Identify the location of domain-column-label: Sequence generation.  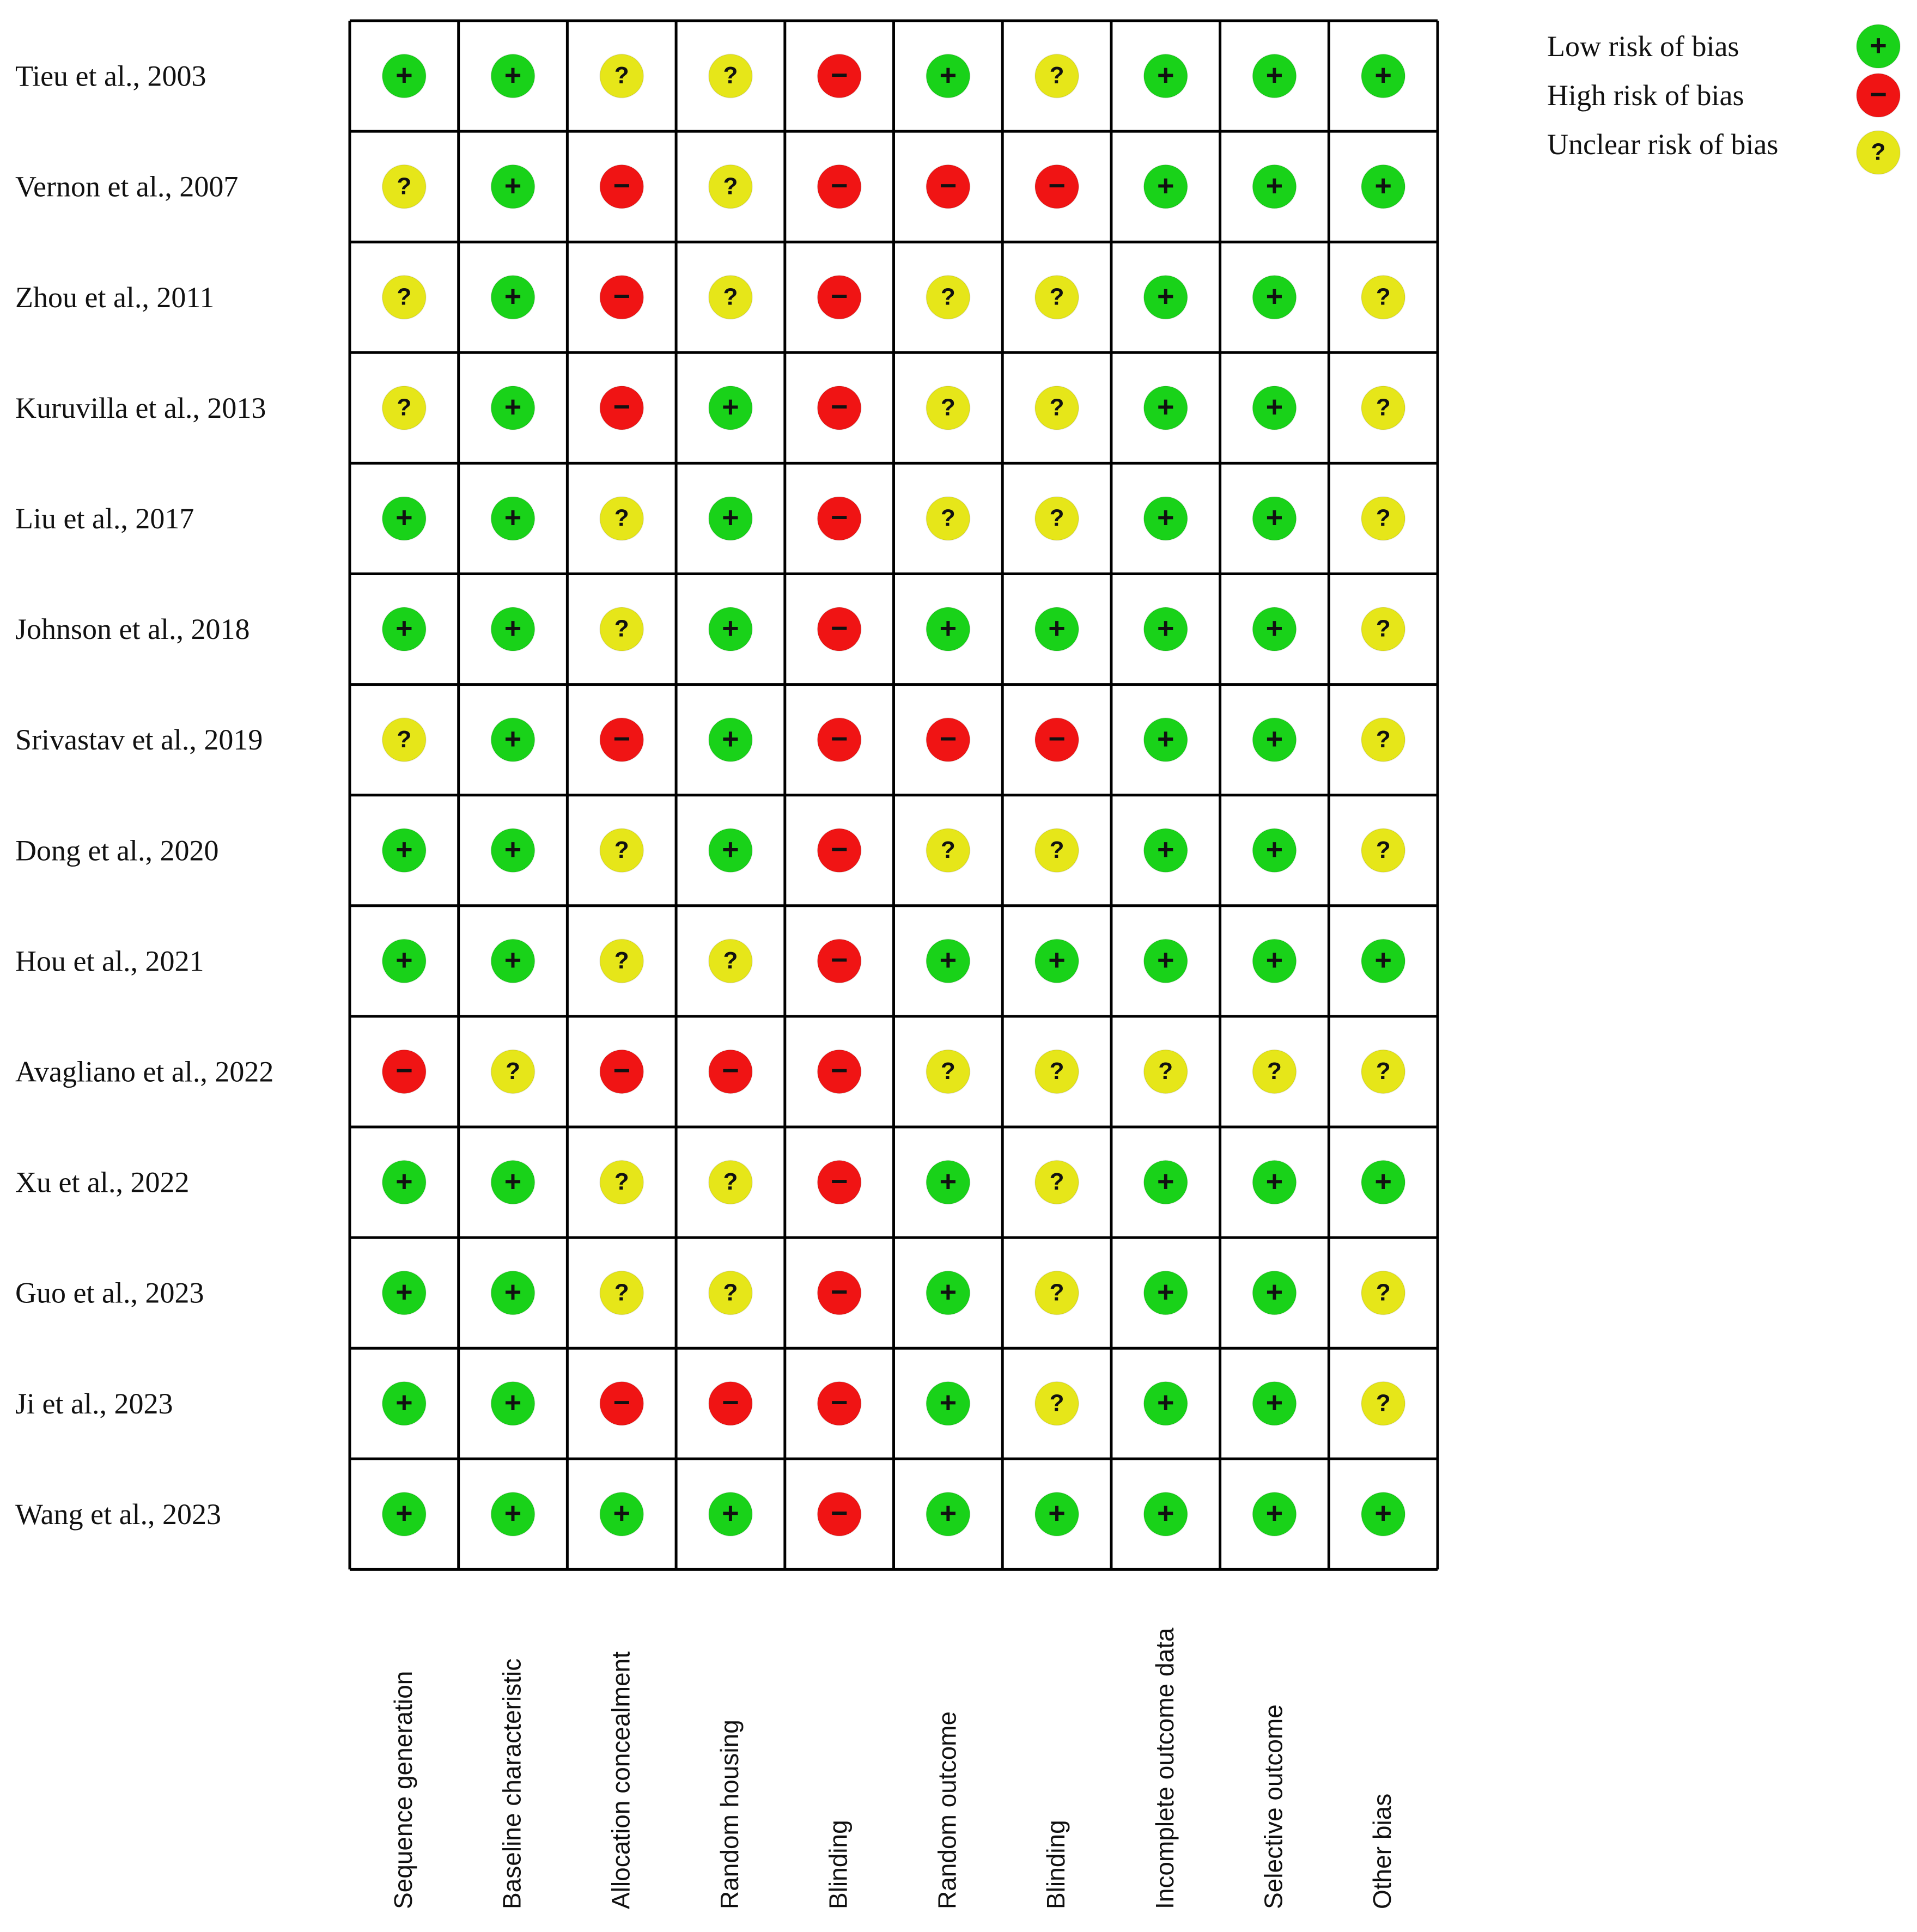
(403, 1790).